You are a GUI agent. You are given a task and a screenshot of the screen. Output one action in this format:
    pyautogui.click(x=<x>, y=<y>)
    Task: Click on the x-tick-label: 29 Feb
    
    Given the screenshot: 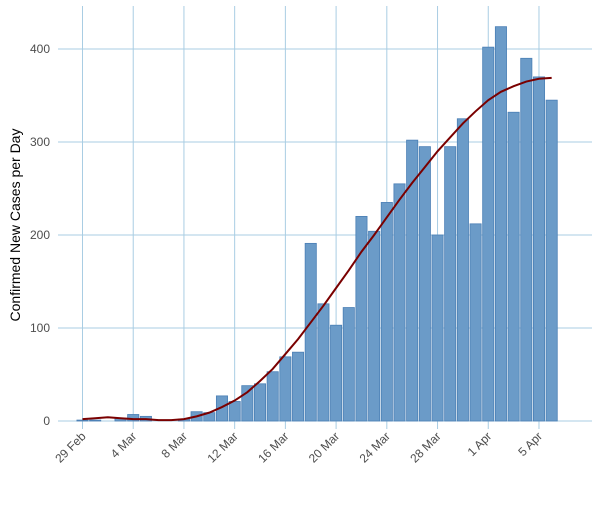 What is the action you would take?
    pyautogui.click(x=70, y=447)
    